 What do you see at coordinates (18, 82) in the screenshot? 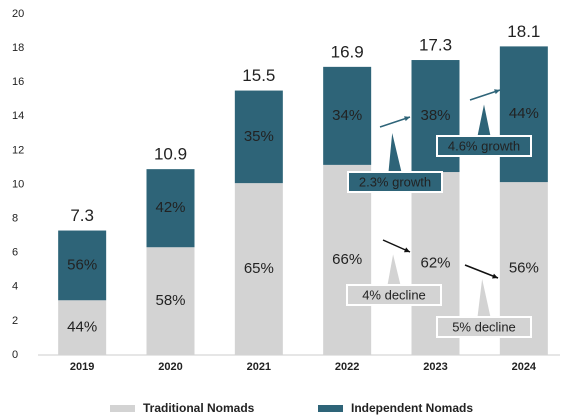
I see `y-tick-label: 16` at bounding box center [18, 82].